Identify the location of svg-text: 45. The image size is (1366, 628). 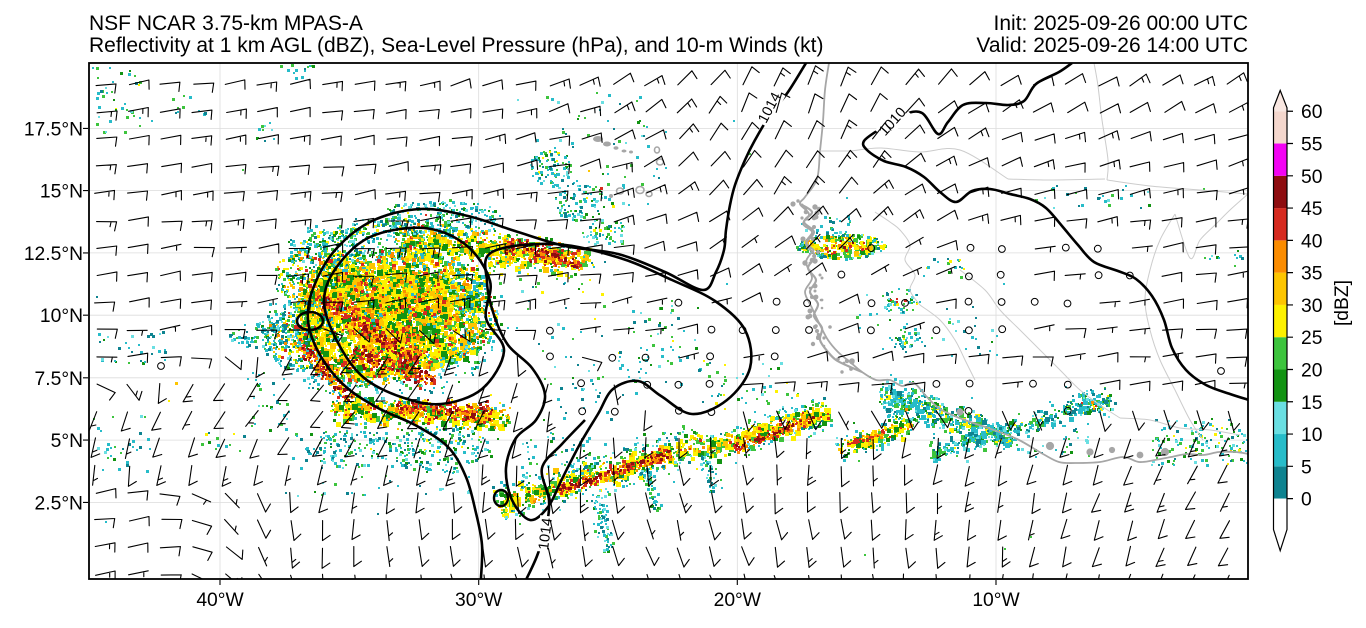
(1311, 209).